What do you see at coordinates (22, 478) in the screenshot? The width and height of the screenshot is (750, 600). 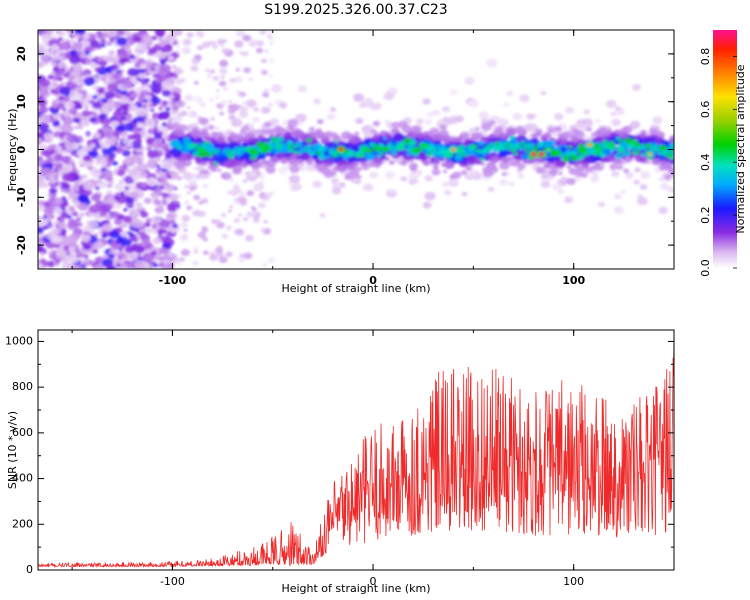 I see `y-tick-label: 400` at bounding box center [22, 478].